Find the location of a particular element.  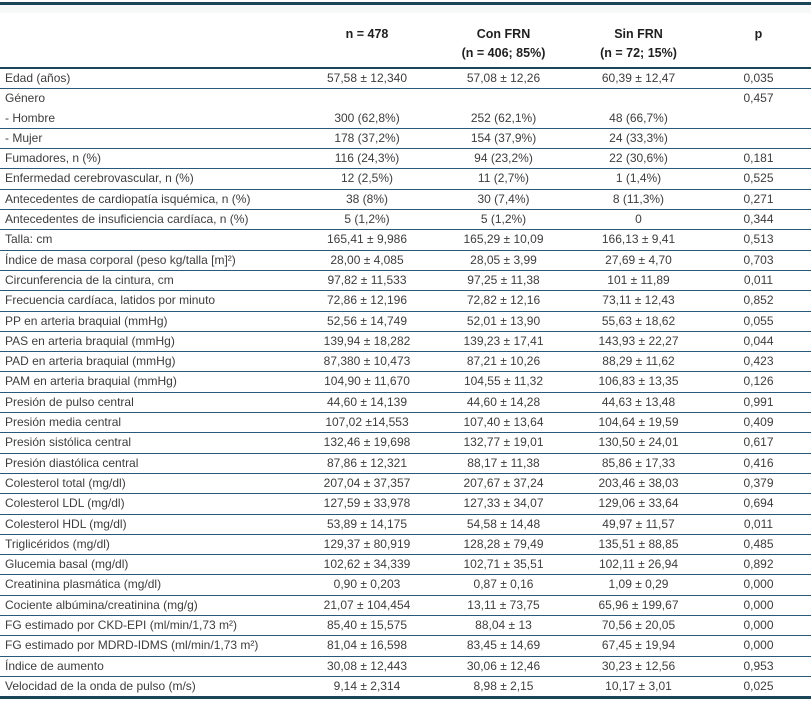

cell-sin_frn: 24 (33,3%) is located at coordinates (638, 139).